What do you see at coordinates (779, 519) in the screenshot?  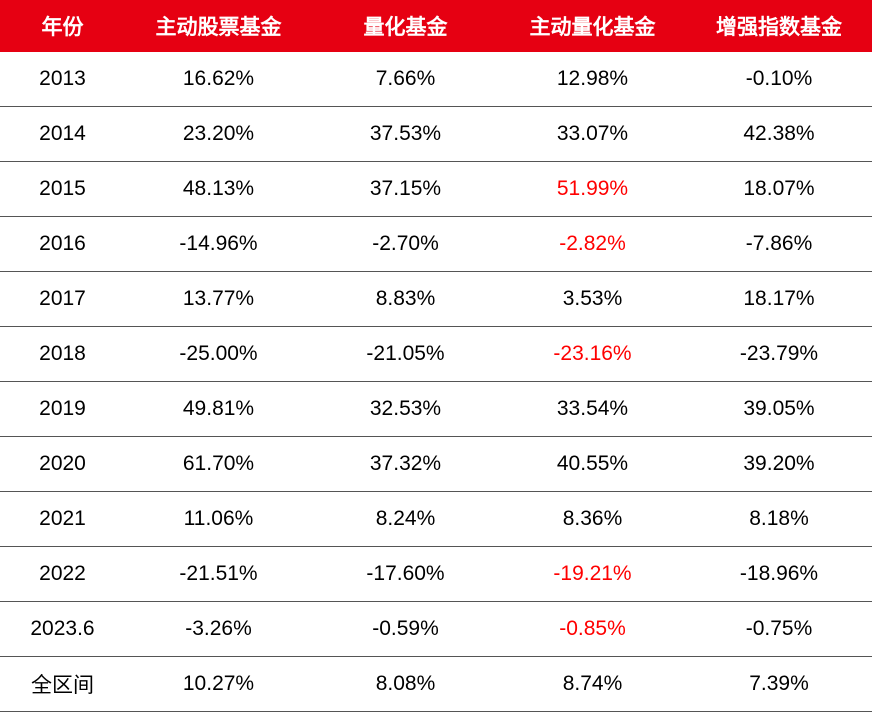 I see `value-cell: 8.18%` at bounding box center [779, 519].